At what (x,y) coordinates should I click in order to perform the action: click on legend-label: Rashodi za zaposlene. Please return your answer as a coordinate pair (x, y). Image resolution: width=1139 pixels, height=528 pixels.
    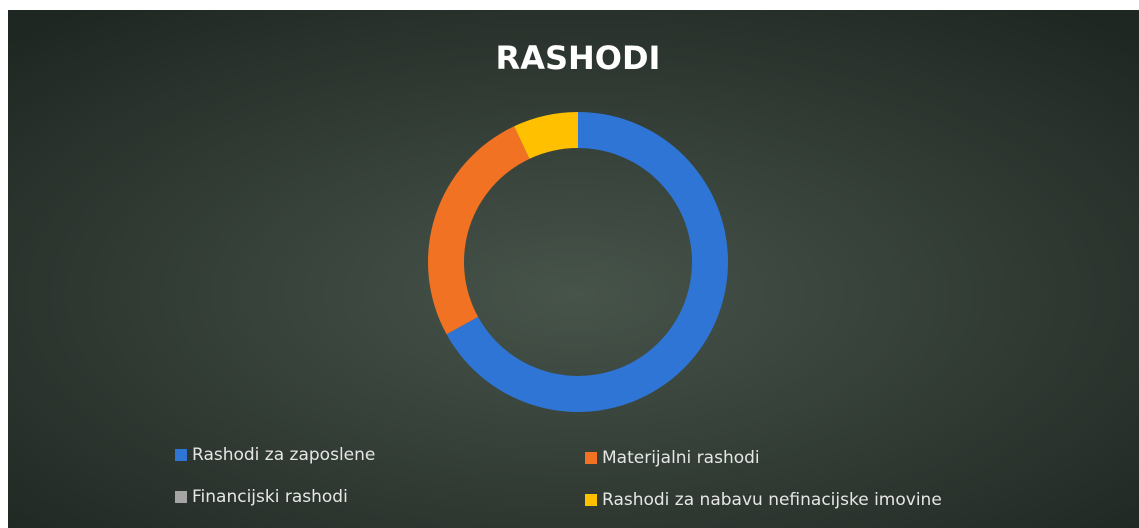
    Looking at the image, I should click on (283, 455).